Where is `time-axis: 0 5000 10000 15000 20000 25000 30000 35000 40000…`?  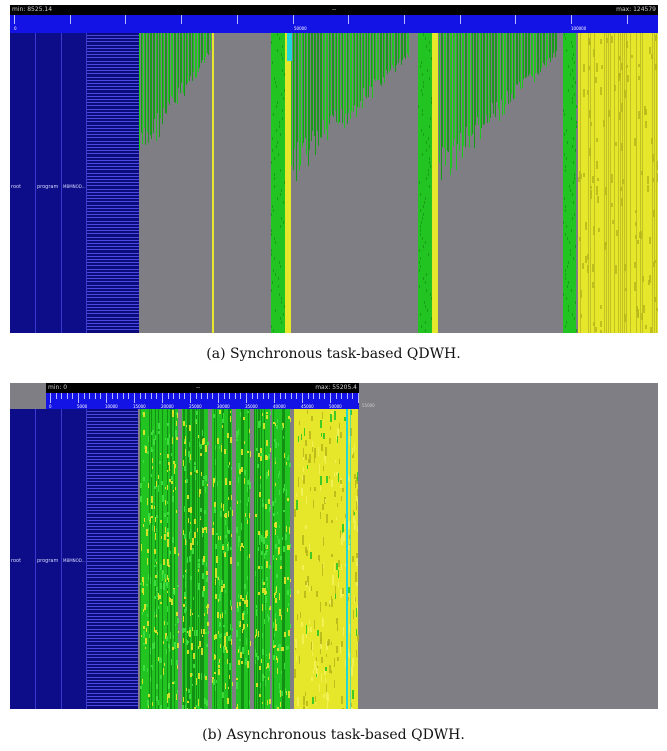
time-axis: 0 5000 10000 15000 20000 25000 30000 35000 40000… is located at coordinates (202, 401).